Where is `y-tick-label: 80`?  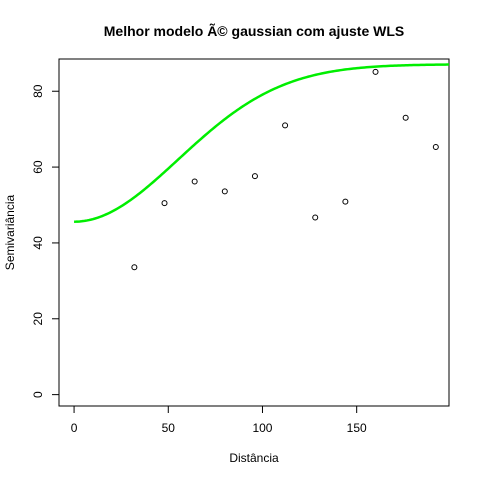
y-tick-label: 80 is located at coordinates (38, 91).